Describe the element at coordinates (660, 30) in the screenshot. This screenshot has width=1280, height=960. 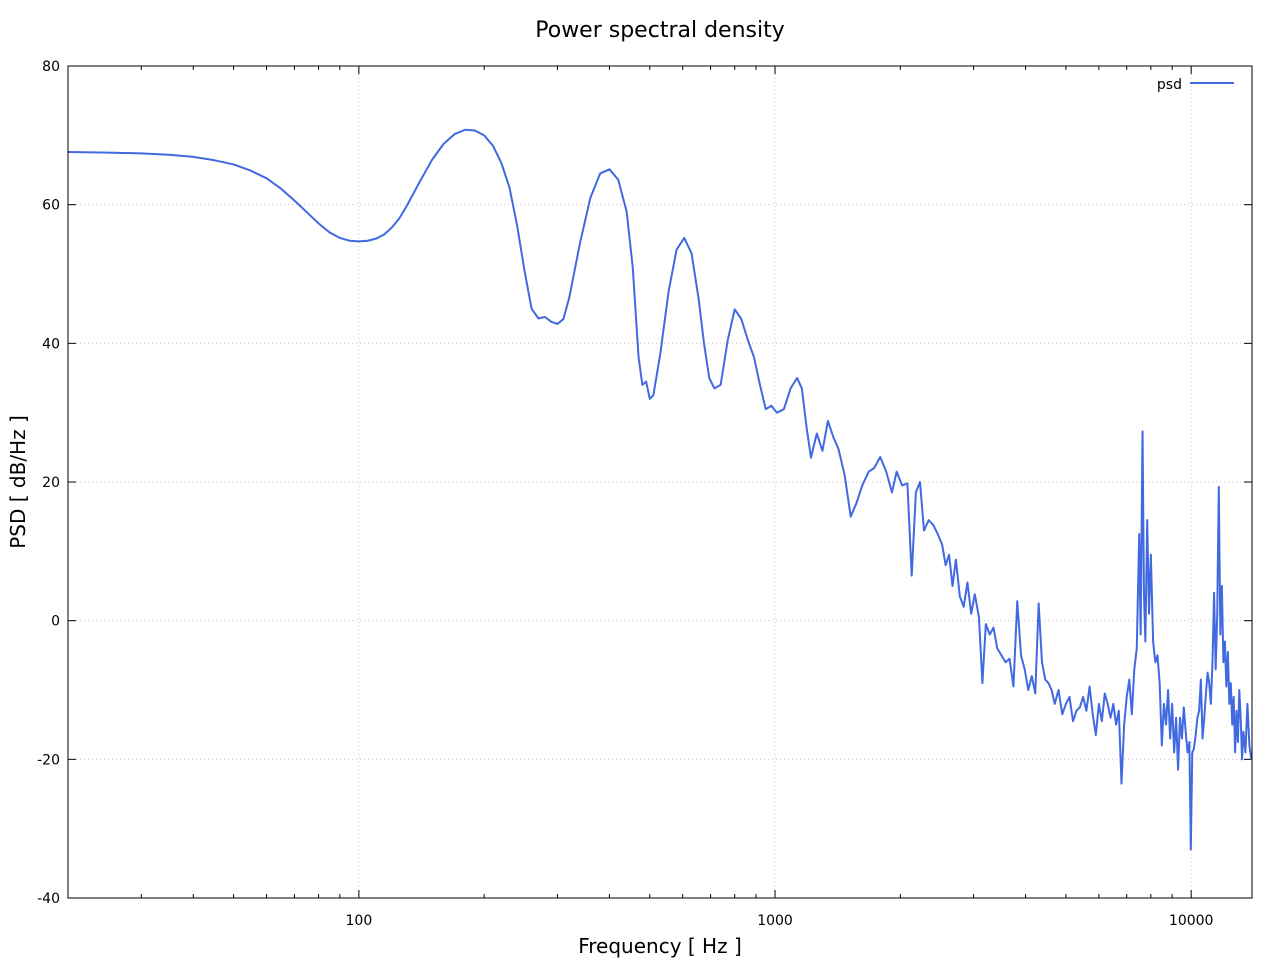
I see `chart-title: Power spectral density` at that location.